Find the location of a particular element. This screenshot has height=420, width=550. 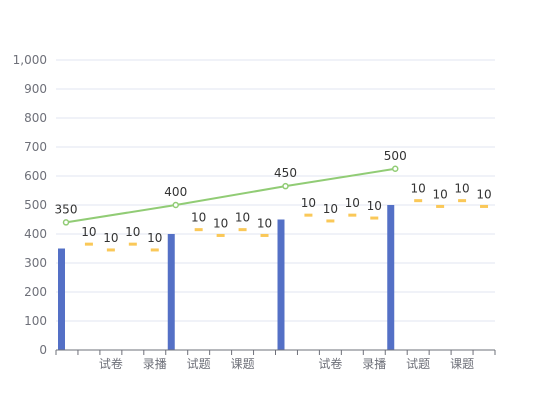

y-tick-label: 600 is located at coordinates (35, 176).